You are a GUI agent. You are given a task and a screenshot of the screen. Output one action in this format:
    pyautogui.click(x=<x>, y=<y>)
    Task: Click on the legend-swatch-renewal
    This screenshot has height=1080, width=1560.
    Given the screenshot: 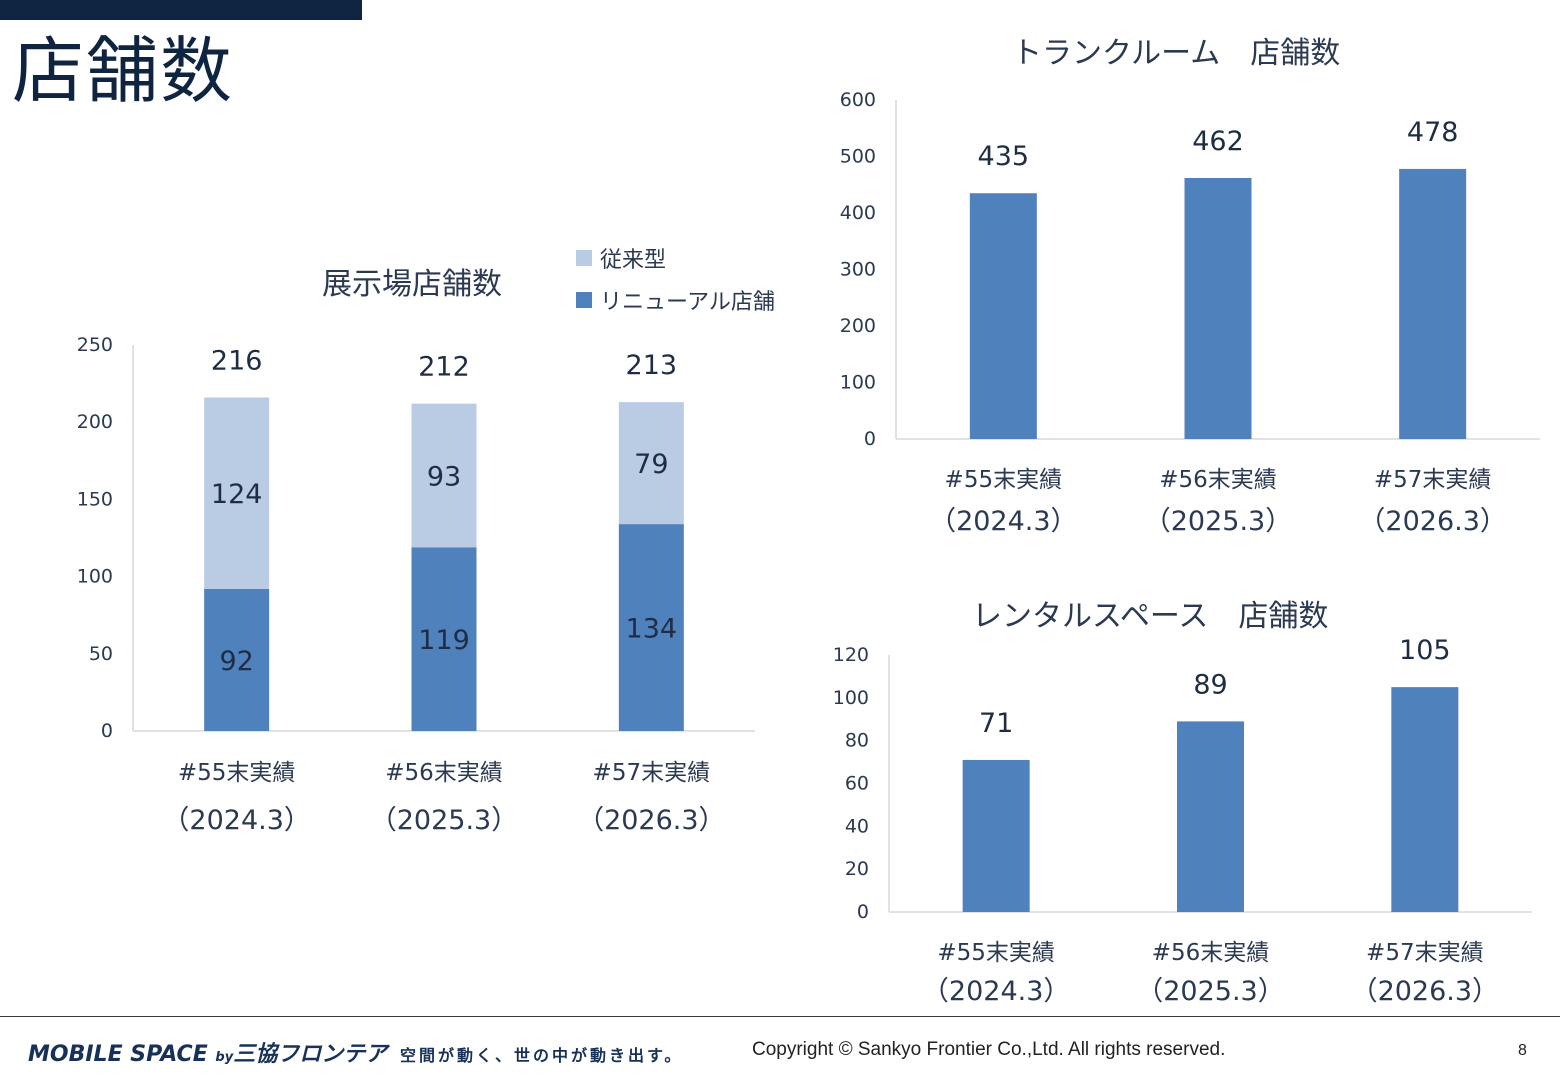 What is the action you would take?
    pyautogui.click(x=584, y=300)
    